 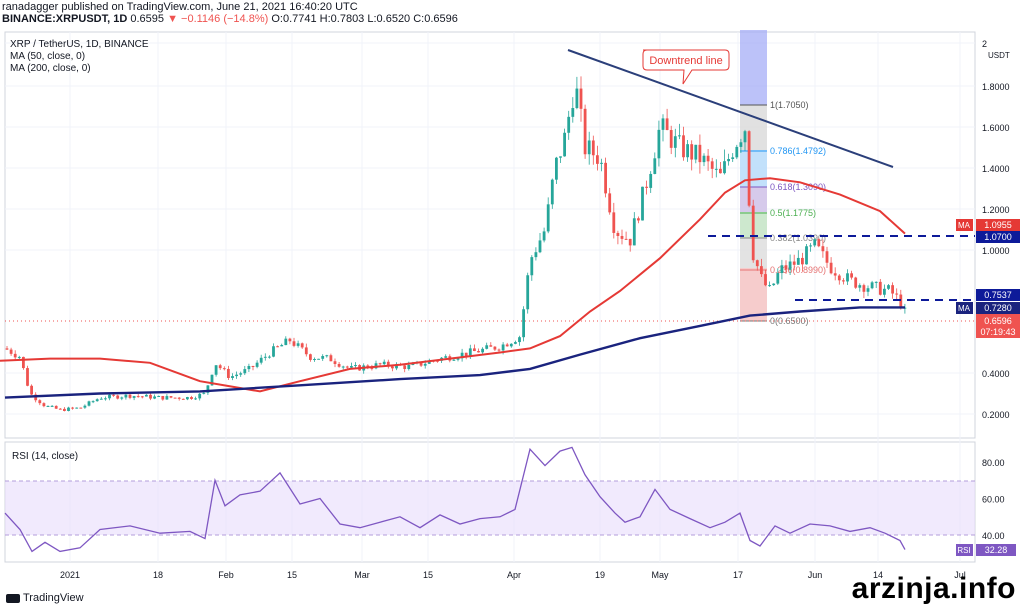 What do you see at coordinates (600, 575) in the screenshot?
I see `time-tick: 19` at bounding box center [600, 575].